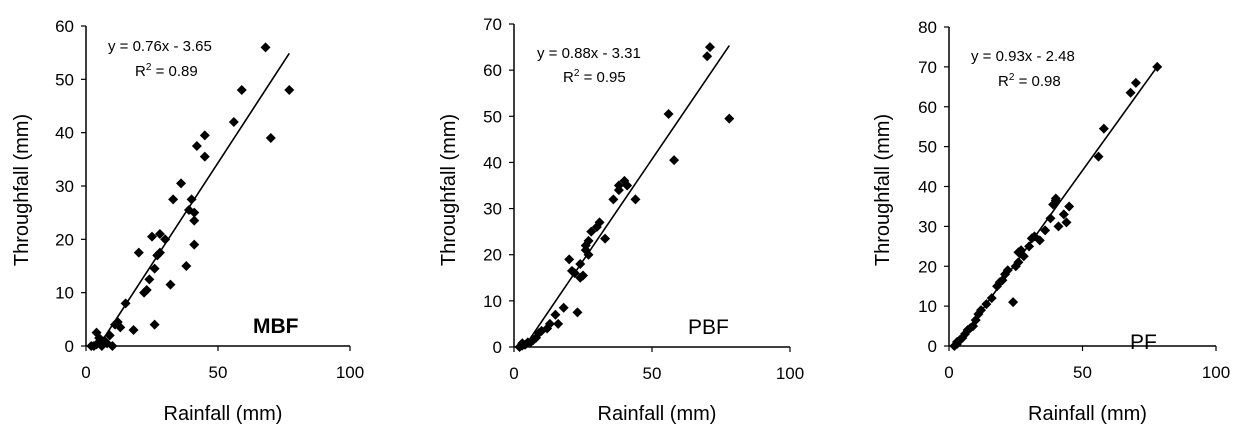  I want to click on regression-line, so click(626, 196).